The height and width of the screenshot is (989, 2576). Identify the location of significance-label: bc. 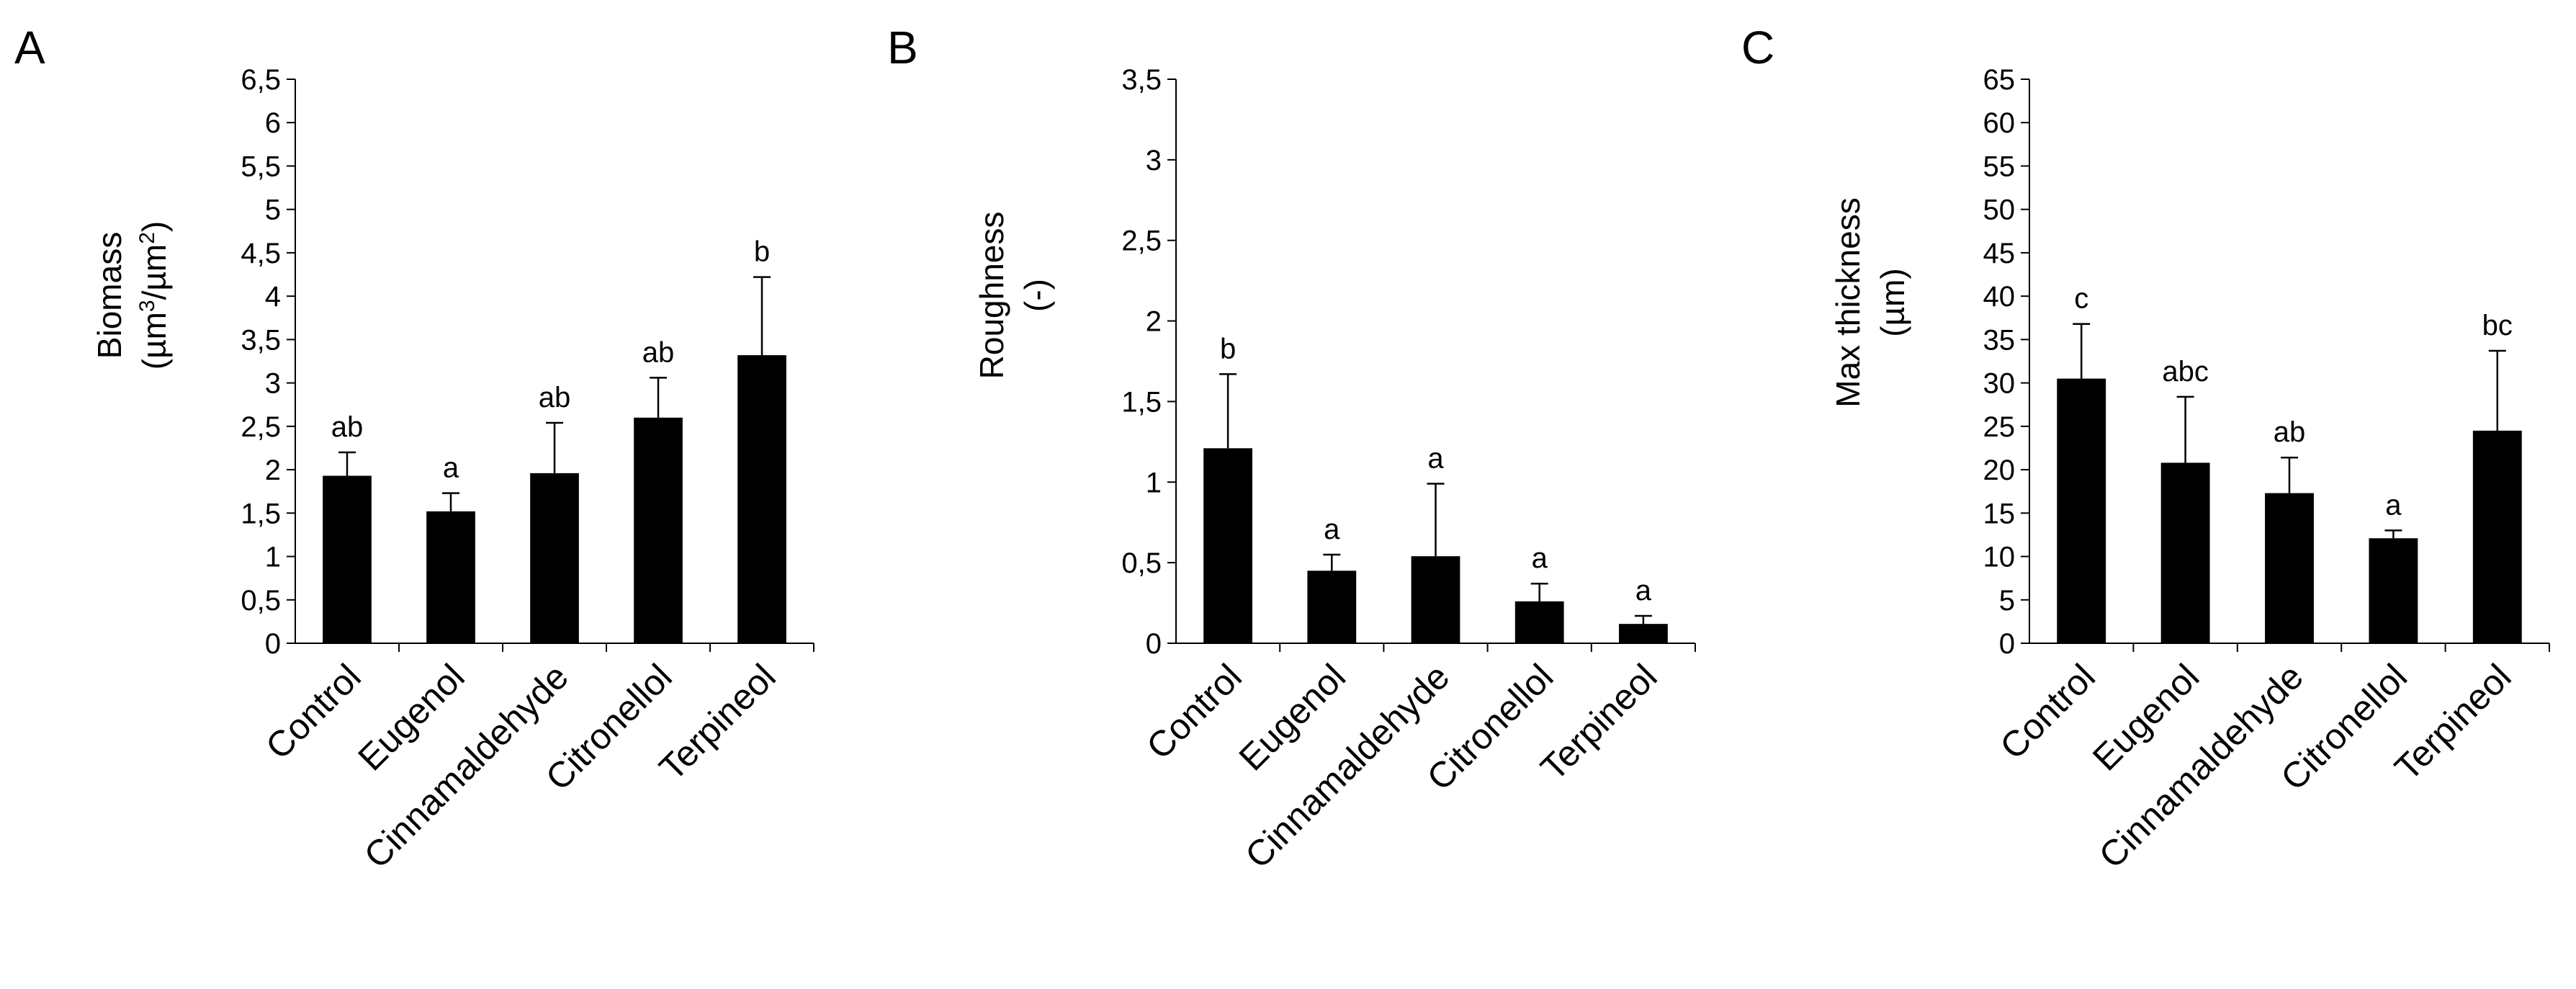
(2497, 325).